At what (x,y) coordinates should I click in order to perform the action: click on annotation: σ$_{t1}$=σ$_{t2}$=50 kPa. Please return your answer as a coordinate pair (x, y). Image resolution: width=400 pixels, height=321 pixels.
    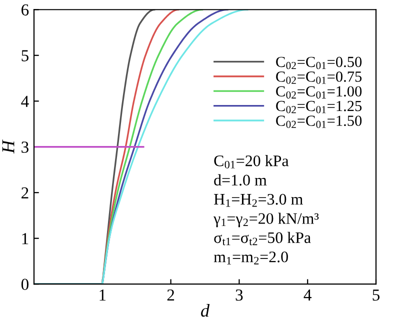
    Looking at the image, I should click on (262, 239).